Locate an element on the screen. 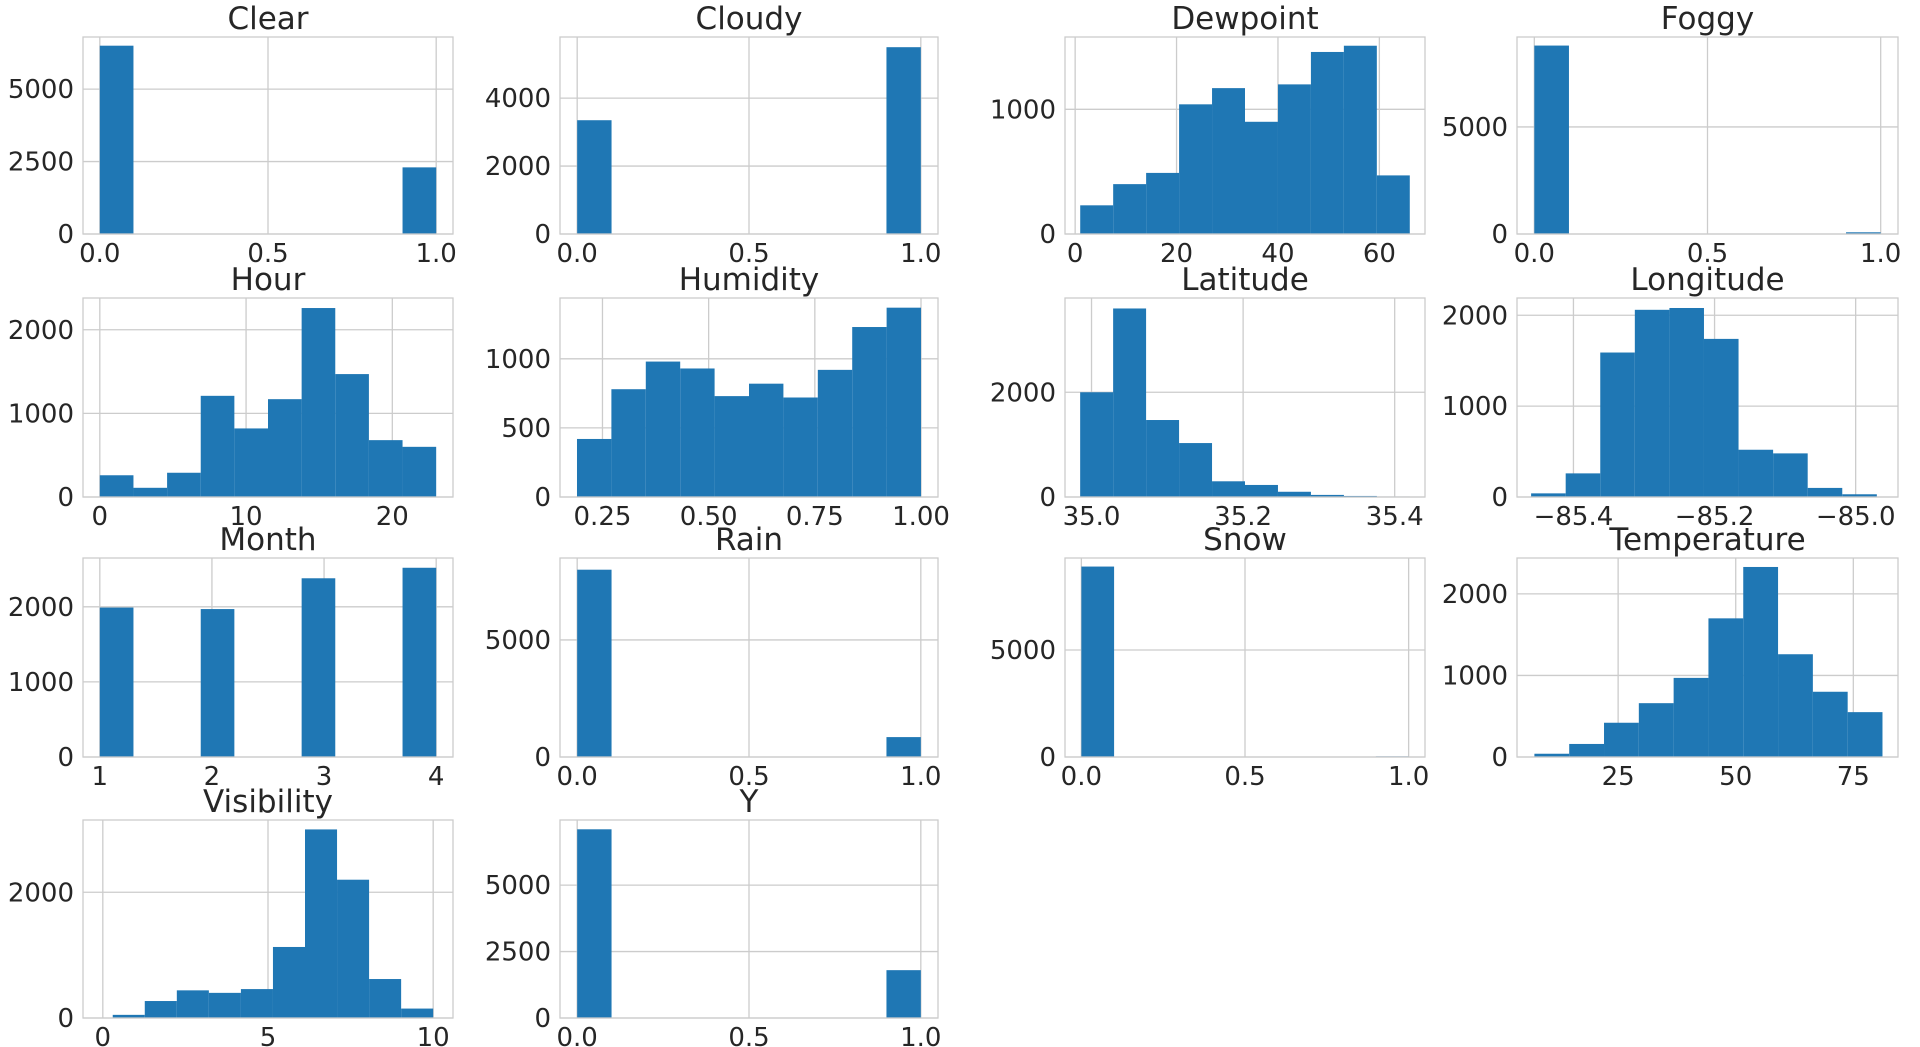 The width and height of the screenshot is (1920, 1047). subplot-visibility: 0 5 10 0 2000 Visibility is located at coordinates (231, 915).